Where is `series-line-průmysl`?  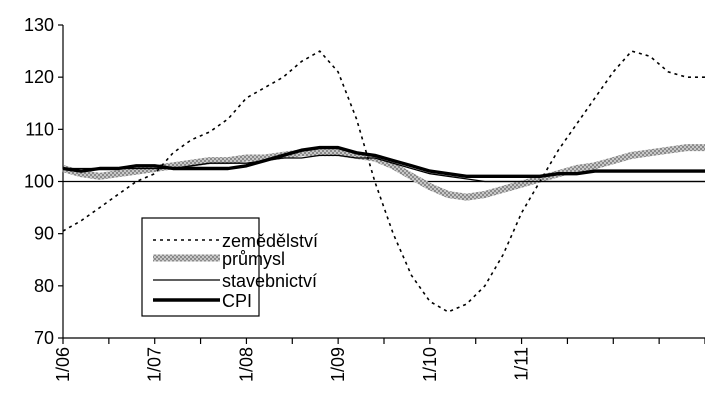
series-line-průmysl is located at coordinates (383, 172).